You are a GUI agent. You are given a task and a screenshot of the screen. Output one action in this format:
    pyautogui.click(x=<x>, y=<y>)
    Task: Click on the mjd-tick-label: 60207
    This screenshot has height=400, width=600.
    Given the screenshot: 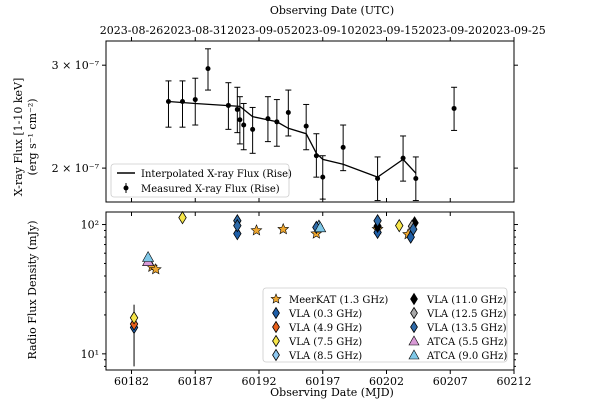 What is the action you would take?
    pyautogui.click(x=450, y=381)
    